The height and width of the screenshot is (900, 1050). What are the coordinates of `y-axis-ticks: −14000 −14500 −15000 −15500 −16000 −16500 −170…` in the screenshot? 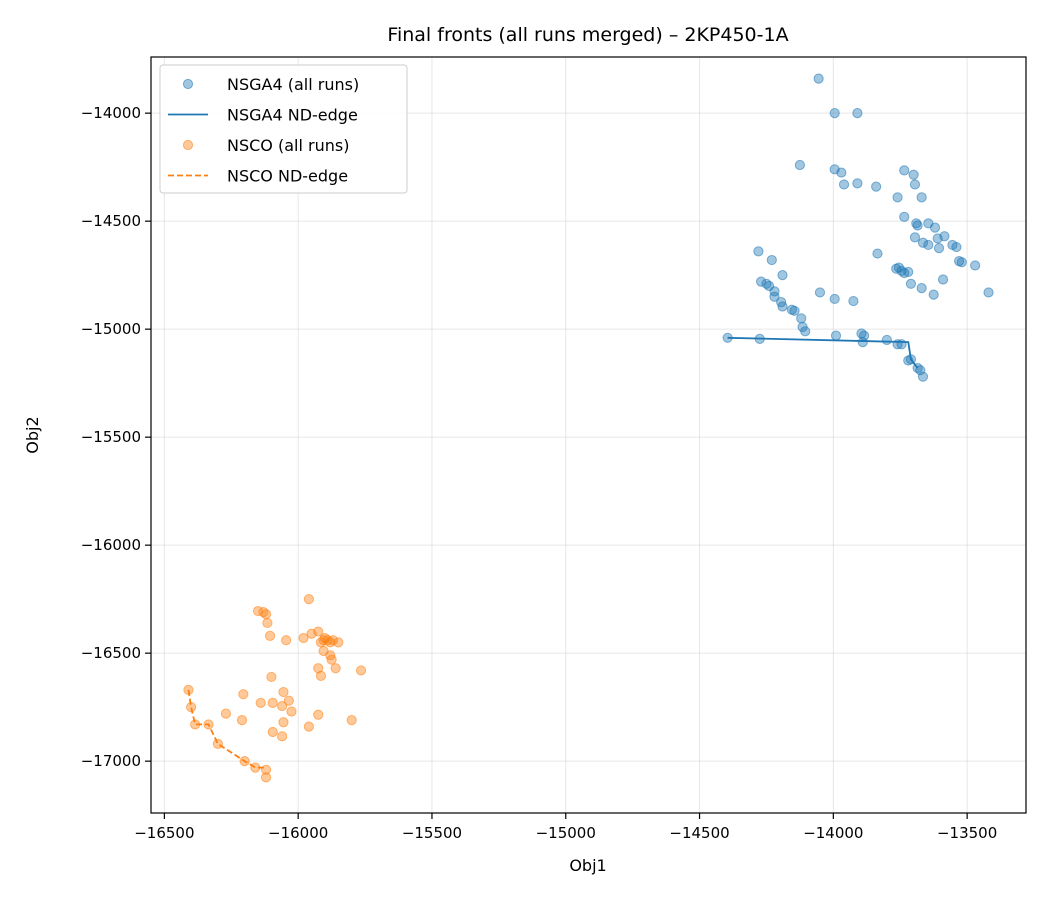 It's located at (116, 437).